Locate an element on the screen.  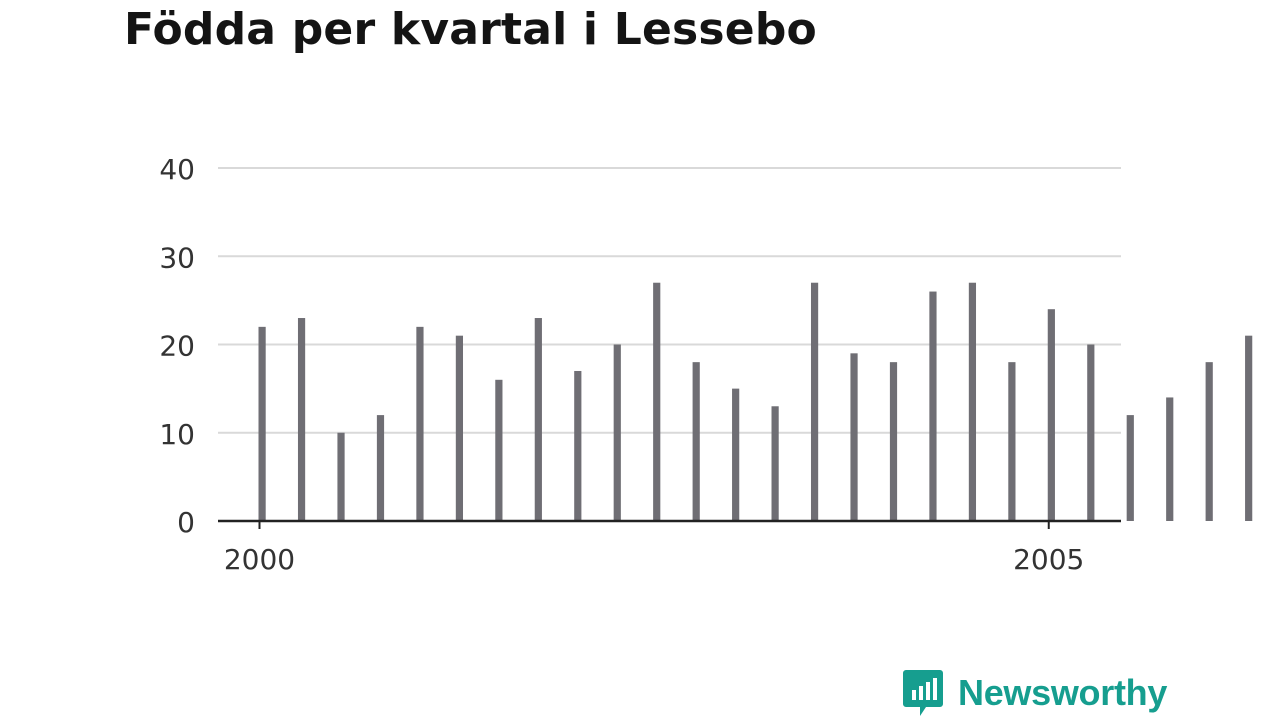
brand-logo: Newsworthy is located at coordinates (1034, 693).